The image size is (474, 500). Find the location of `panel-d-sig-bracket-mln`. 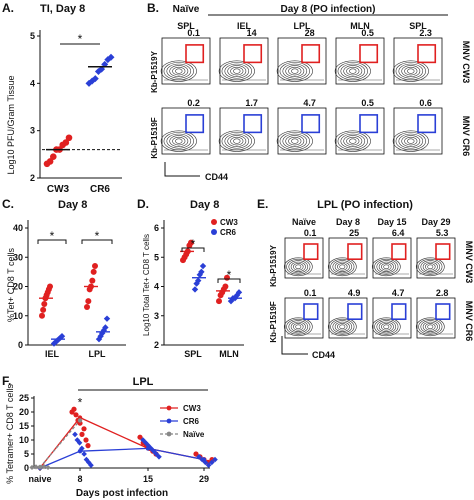

panel-d-sig-bracket-mln is located at coordinates (229, 280).